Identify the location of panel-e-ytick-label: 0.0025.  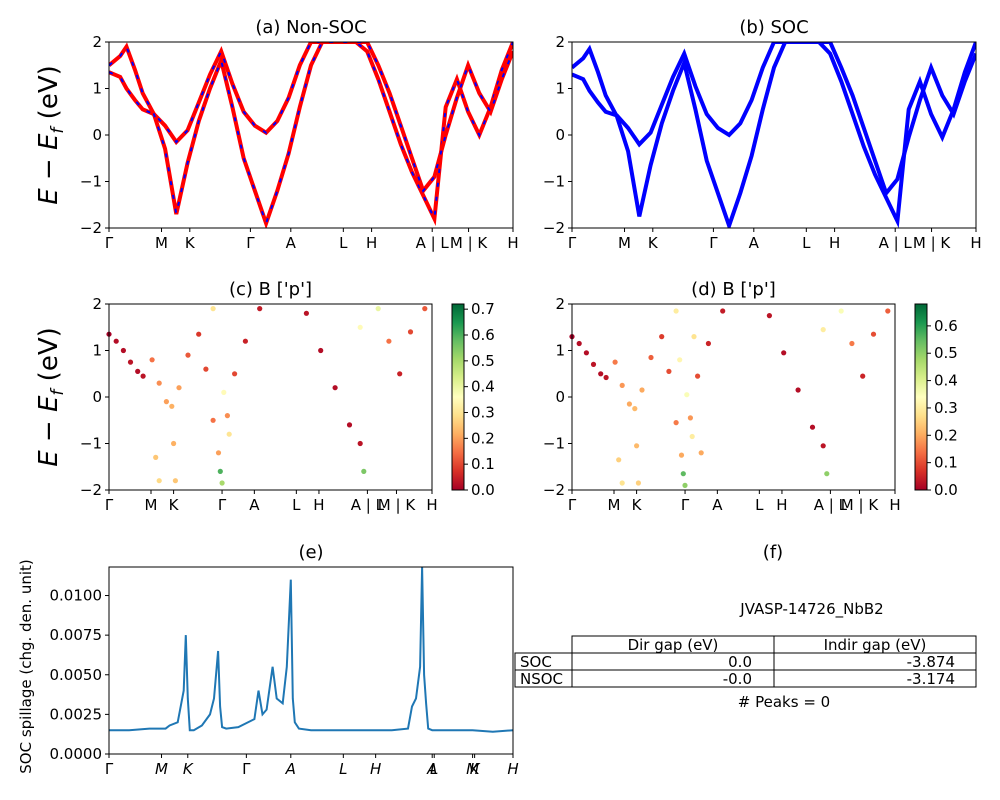
(76, 714).